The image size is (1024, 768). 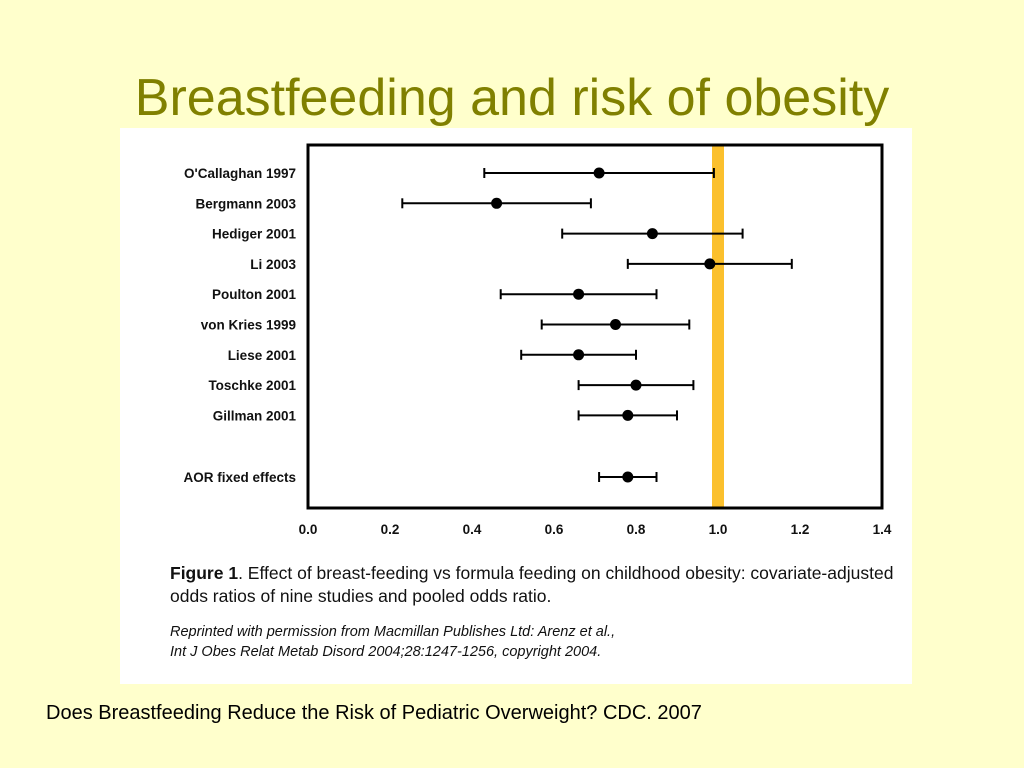 I want to click on x-tick-label: 0.0, so click(x=308, y=529).